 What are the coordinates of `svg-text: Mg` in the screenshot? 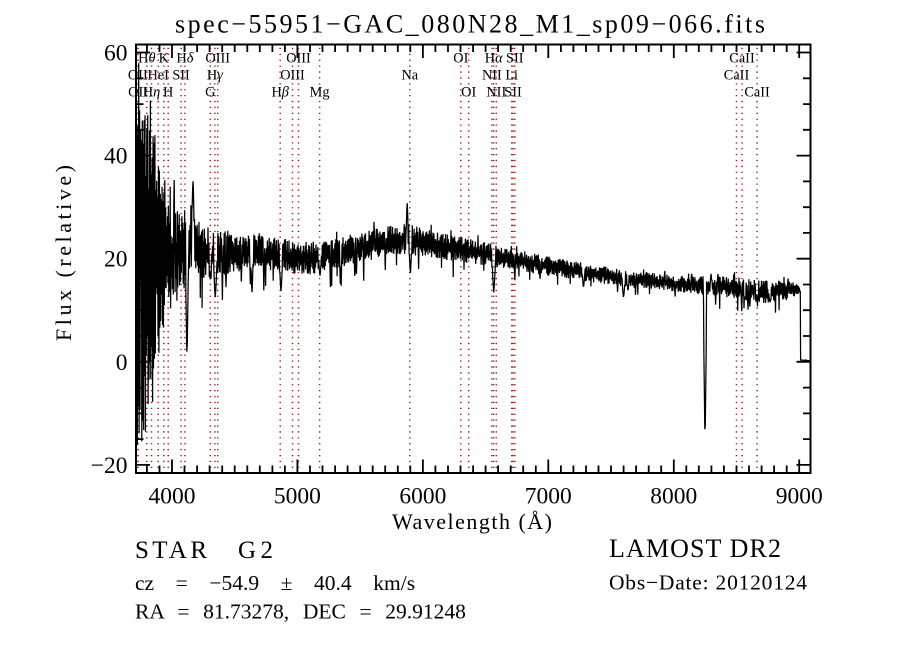 It's located at (320, 93).